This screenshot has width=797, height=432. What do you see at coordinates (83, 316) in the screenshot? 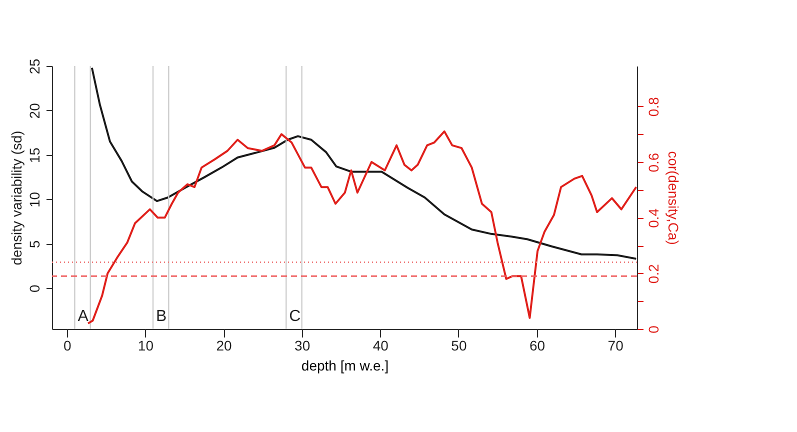
I see `ref-line-label: A` at bounding box center [83, 316].